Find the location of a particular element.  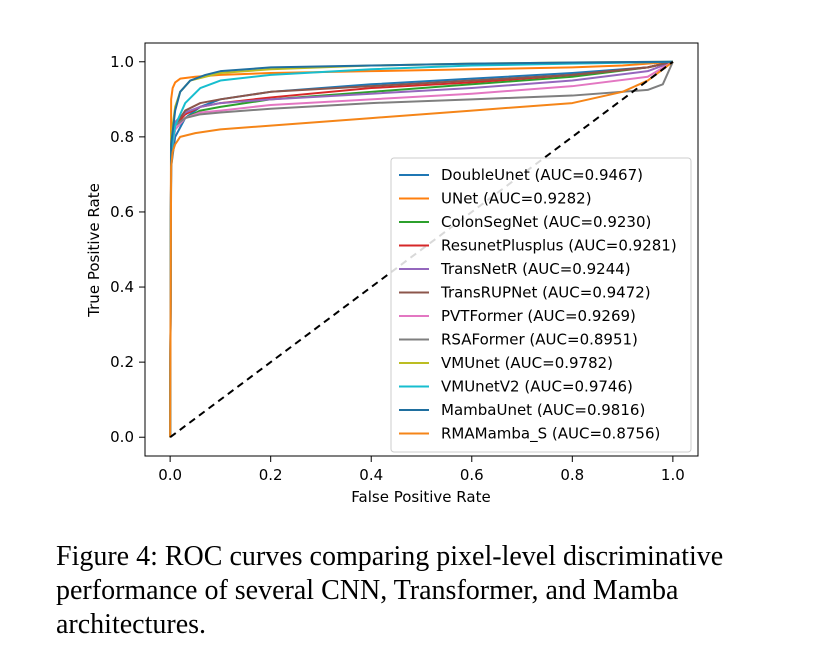

x-tick-label: 0.0 is located at coordinates (170, 475).